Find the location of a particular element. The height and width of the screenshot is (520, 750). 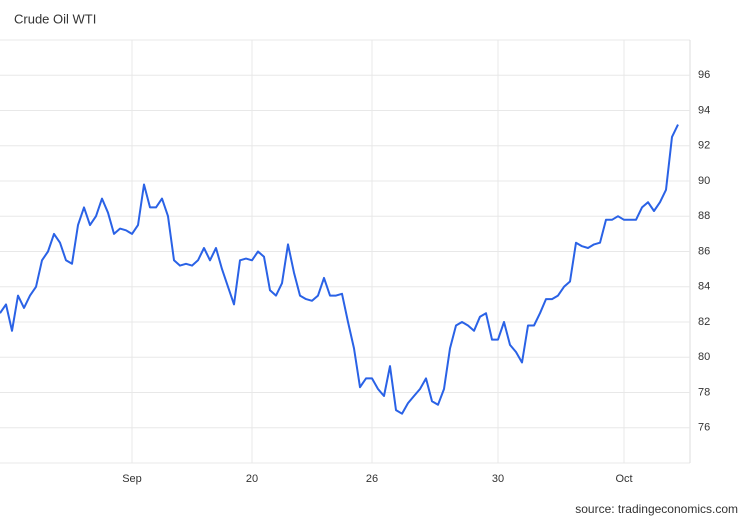

y-tick-label: 84 is located at coordinates (704, 287).